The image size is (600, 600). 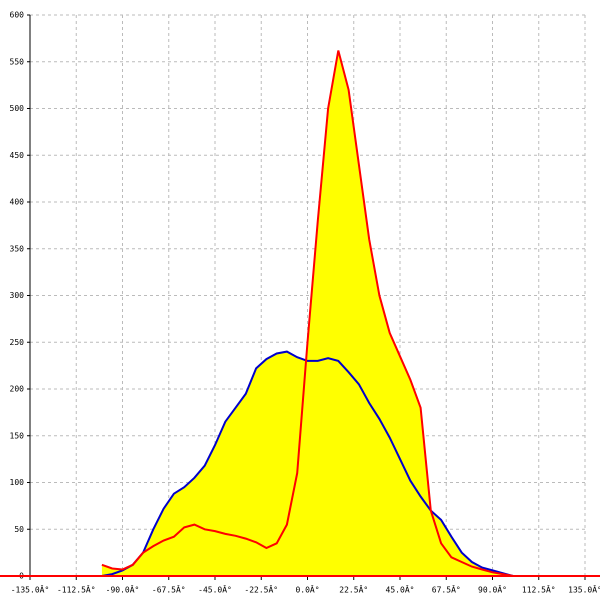 I want to click on y-tick-label: 50, so click(x=19, y=529).